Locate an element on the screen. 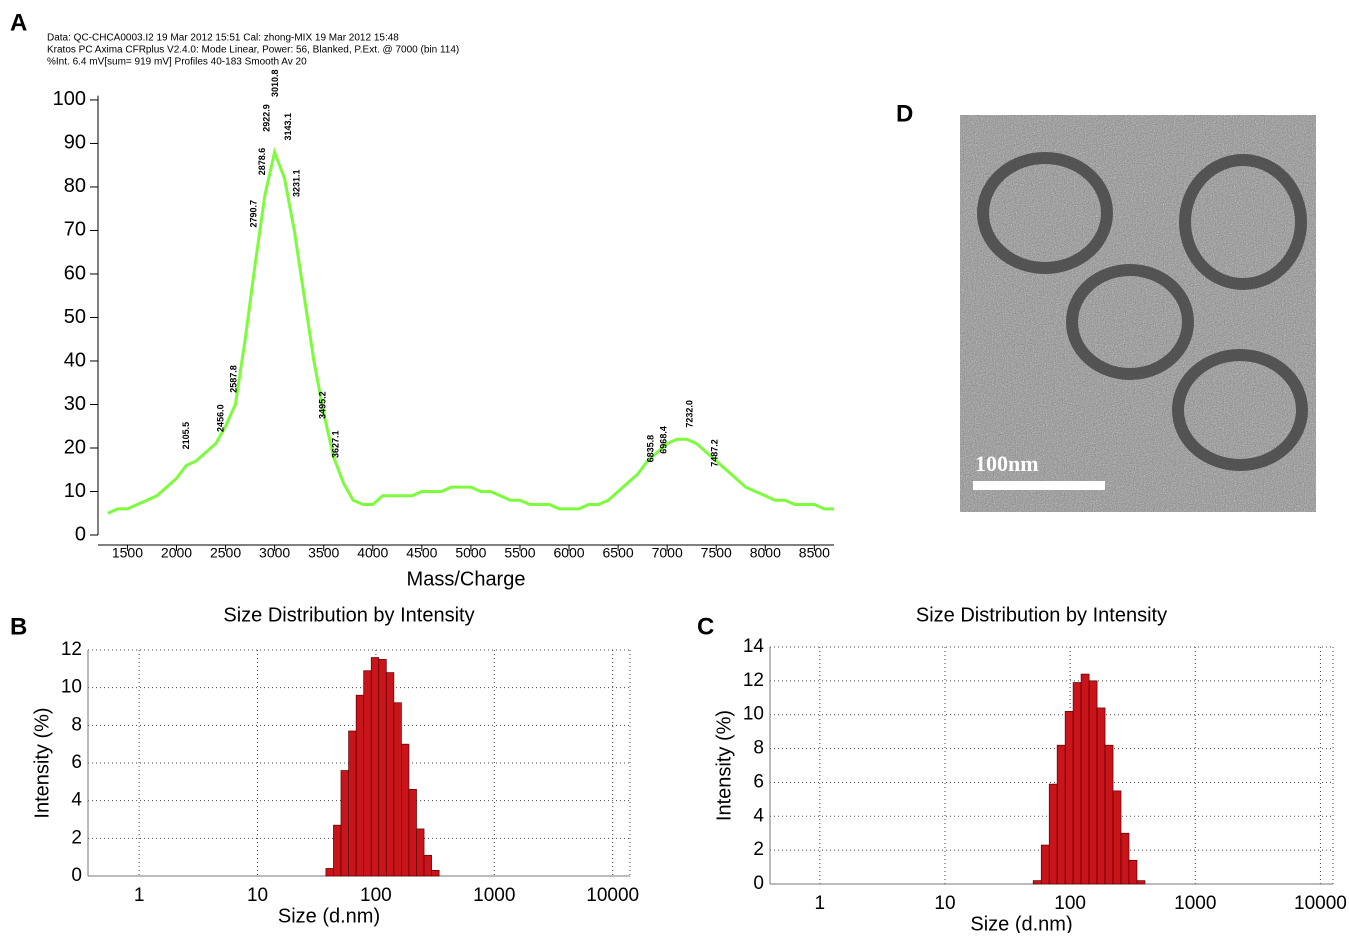 This screenshot has height=938, width=1349. peak-label: 3143.1 is located at coordinates (288, 127).